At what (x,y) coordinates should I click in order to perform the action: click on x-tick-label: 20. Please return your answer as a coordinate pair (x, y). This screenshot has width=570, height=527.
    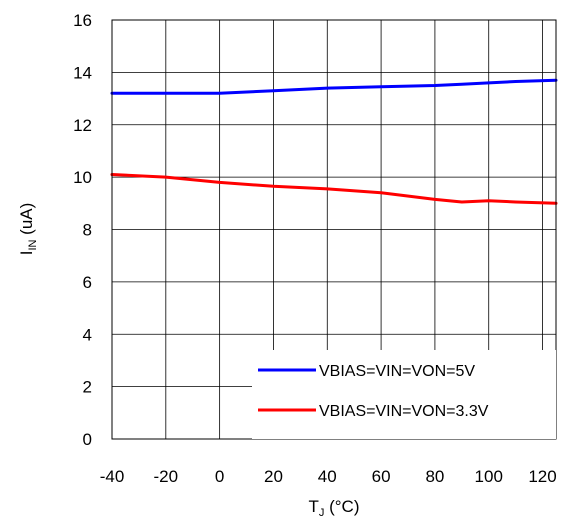
    Looking at the image, I should click on (273, 476).